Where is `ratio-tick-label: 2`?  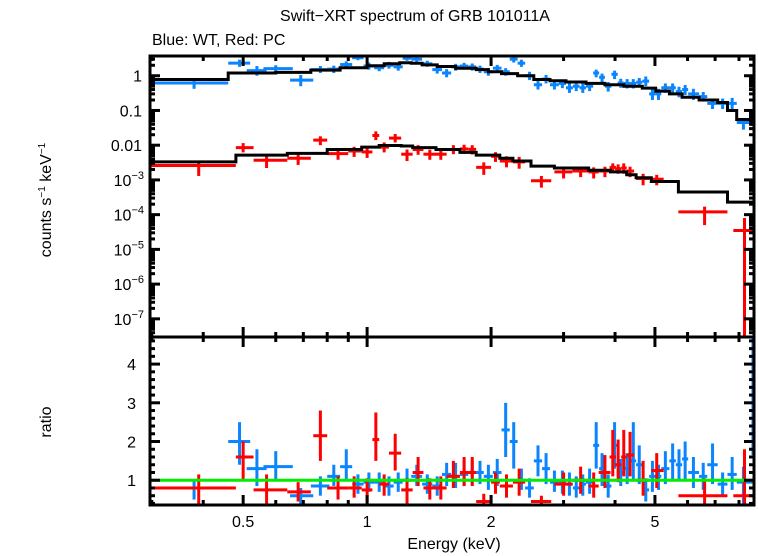 ratio-tick-label: 2 is located at coordinates (131, 443).